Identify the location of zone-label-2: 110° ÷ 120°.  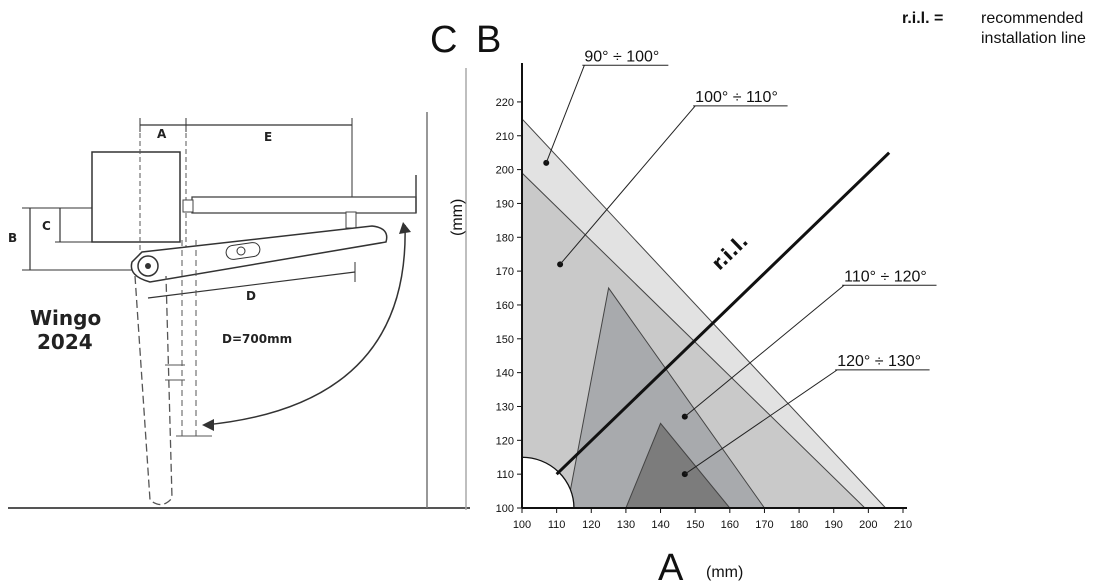
(885, 276).